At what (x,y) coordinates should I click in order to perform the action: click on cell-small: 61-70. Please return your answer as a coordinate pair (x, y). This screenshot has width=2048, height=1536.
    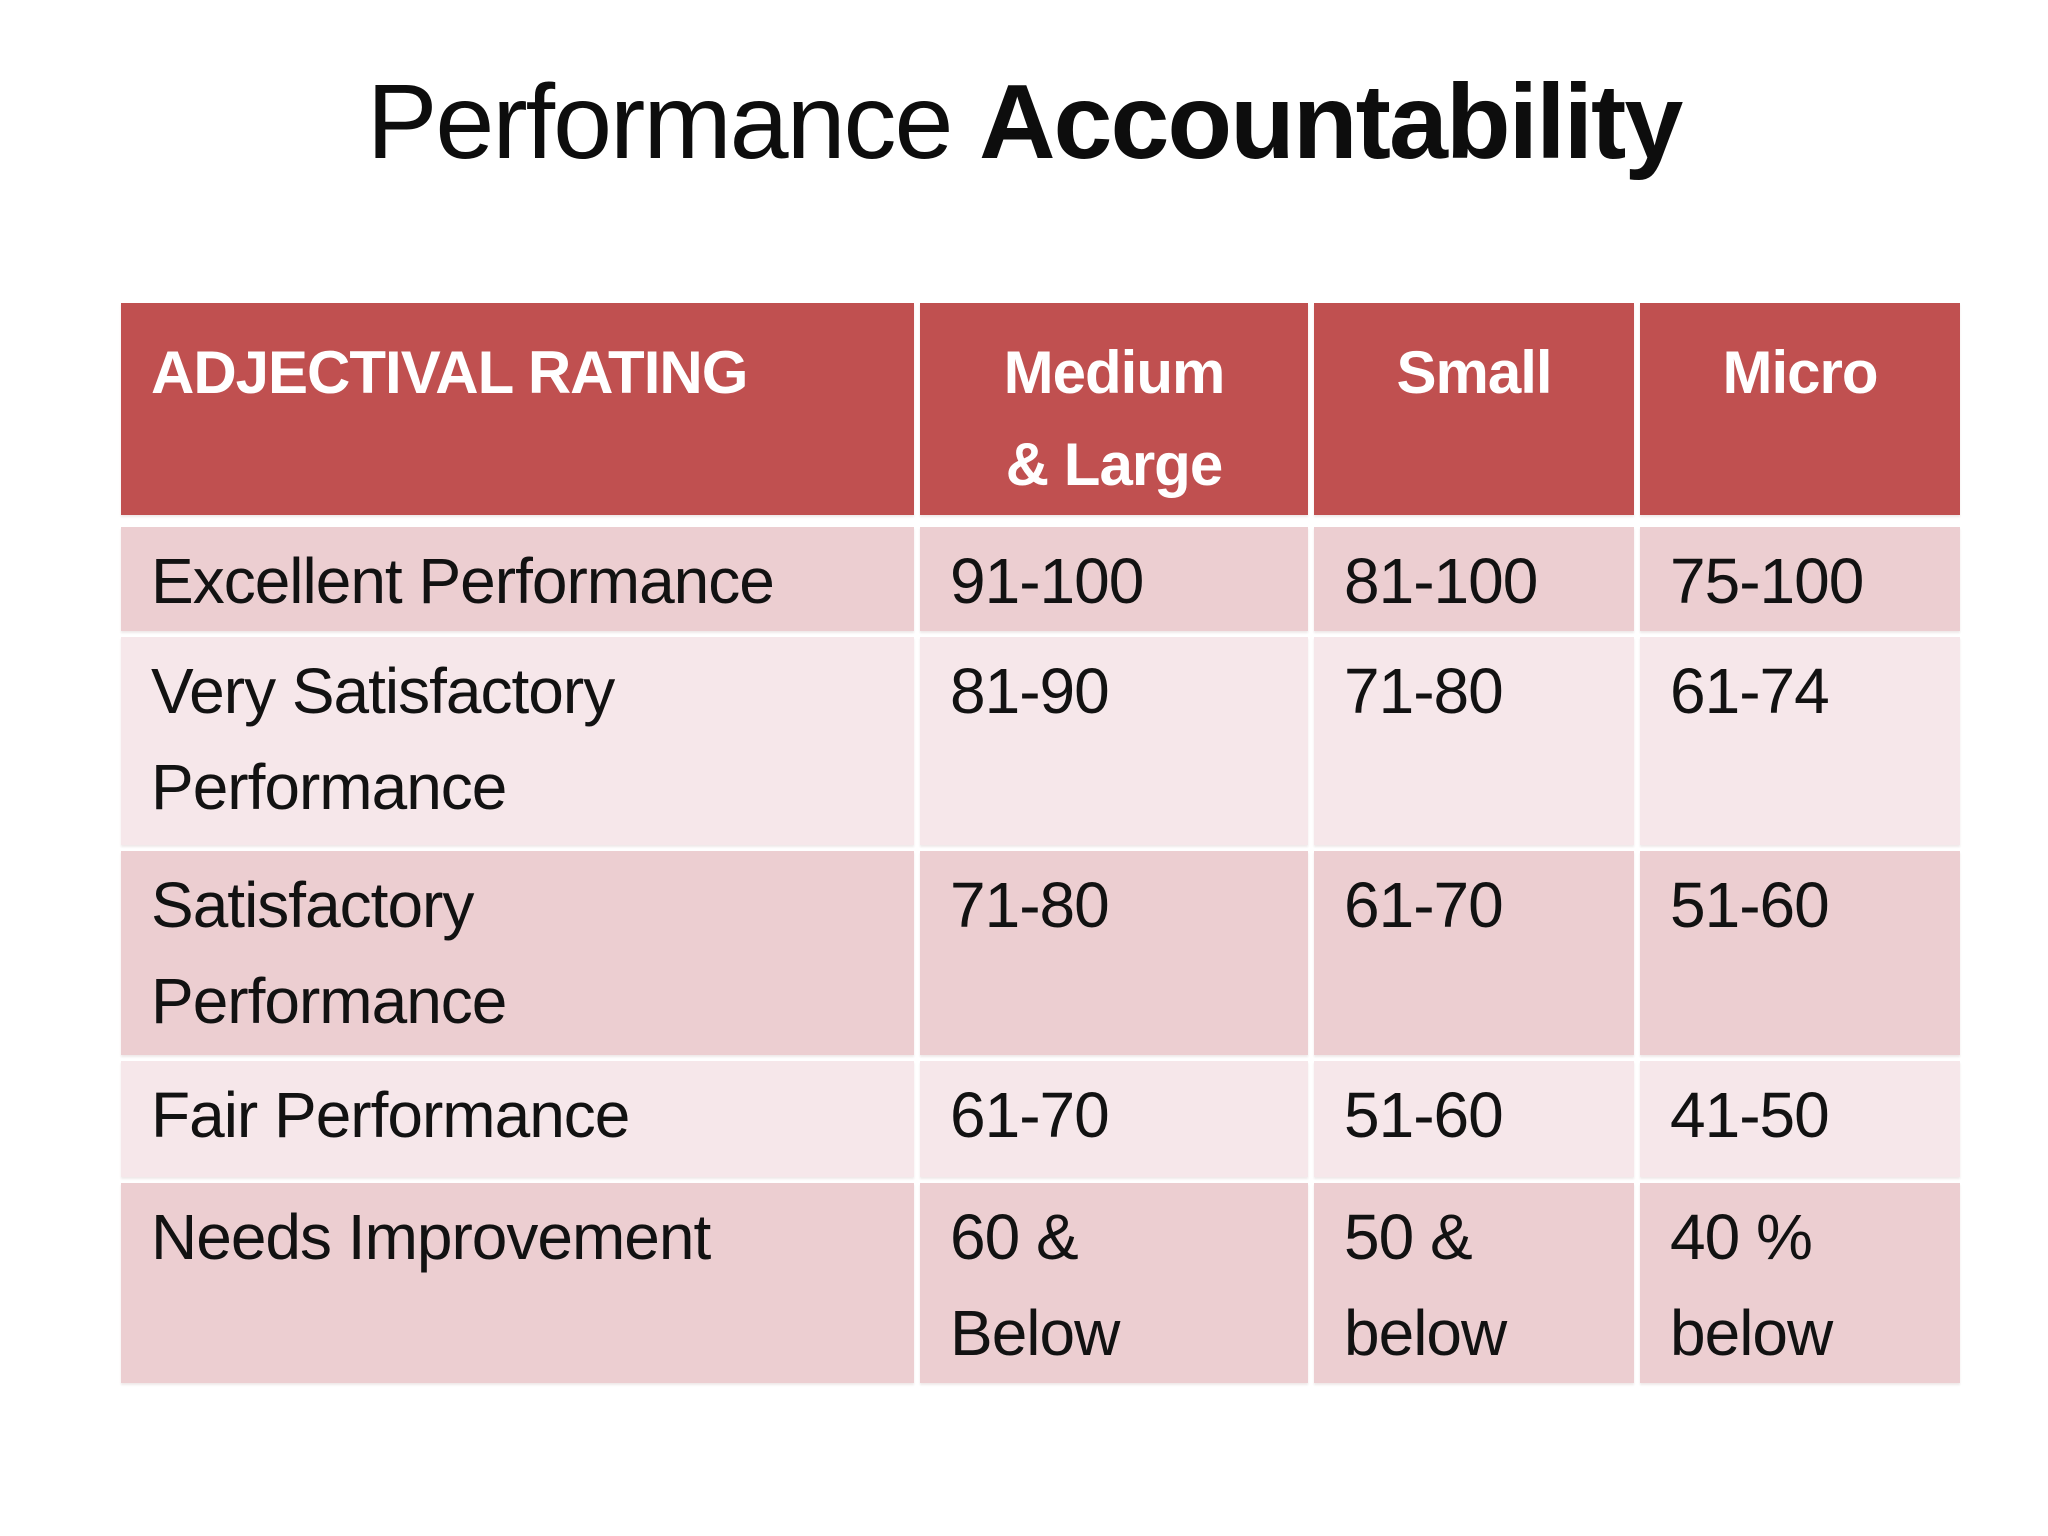
    Looking at the image, I should click on (1474, 953).